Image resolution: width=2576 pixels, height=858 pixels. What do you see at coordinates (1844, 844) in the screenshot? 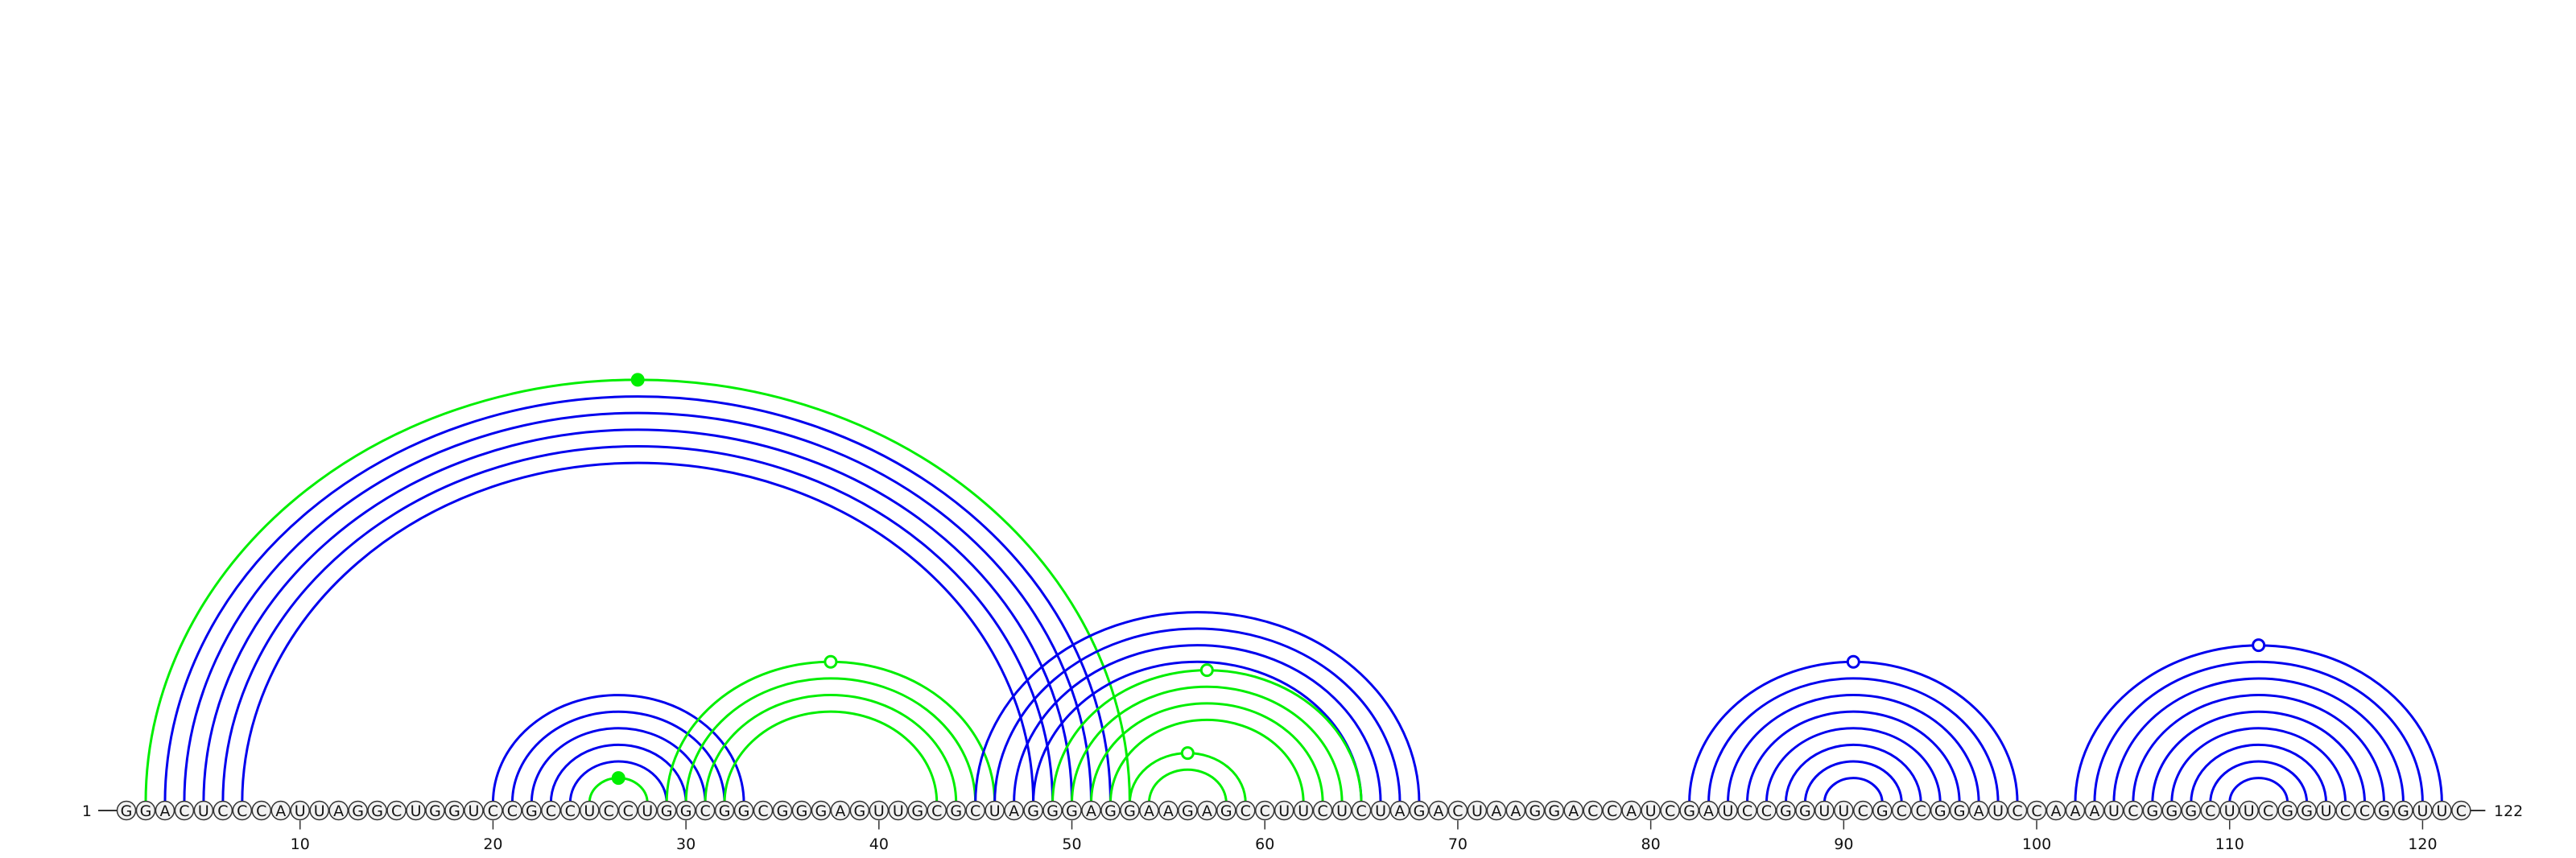
I see `tick-label: 90` at bounding box center [1844, 844].